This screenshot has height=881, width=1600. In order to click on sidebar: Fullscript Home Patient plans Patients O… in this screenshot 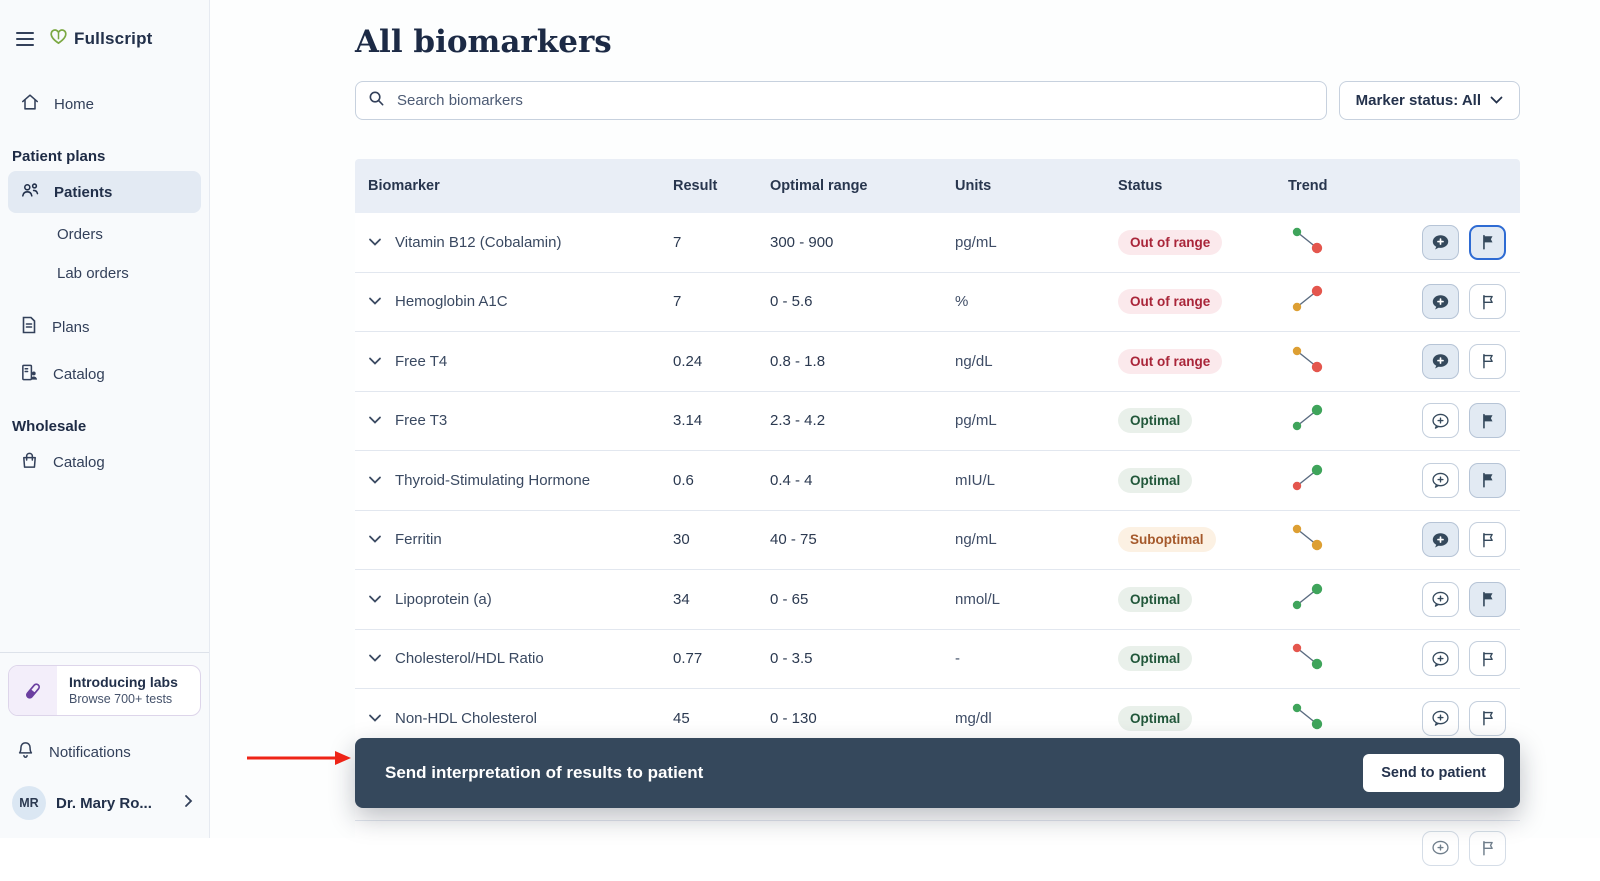, I will do `click(105, 419)`.